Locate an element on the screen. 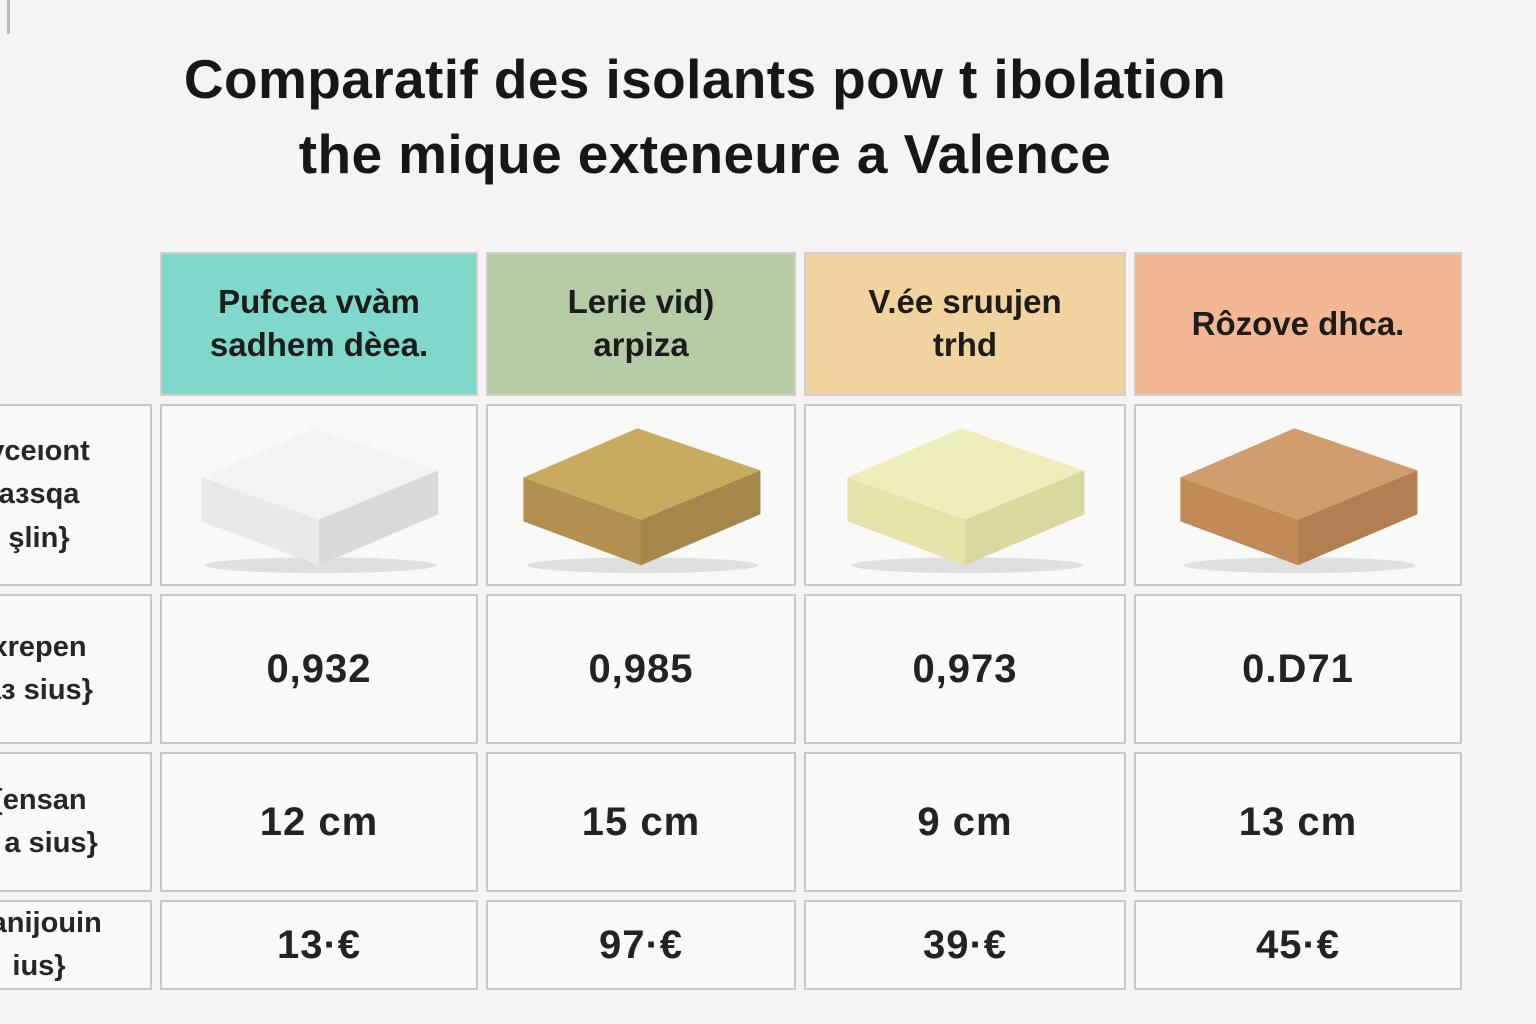 This screenshot has width=1536, height=1024. lambda-value-2: 0,985 is located at coordinates (641, 668).